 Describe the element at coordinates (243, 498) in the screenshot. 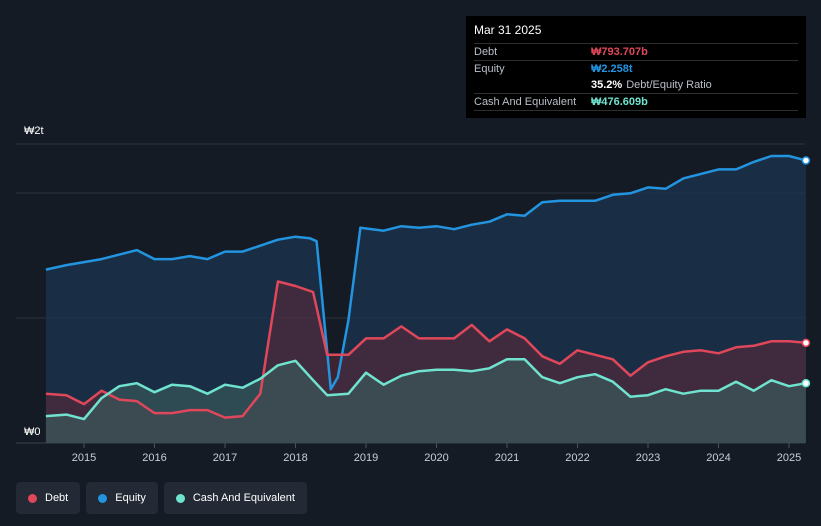

I see `legend-label-cash: Cash And Equivalent` at that location.